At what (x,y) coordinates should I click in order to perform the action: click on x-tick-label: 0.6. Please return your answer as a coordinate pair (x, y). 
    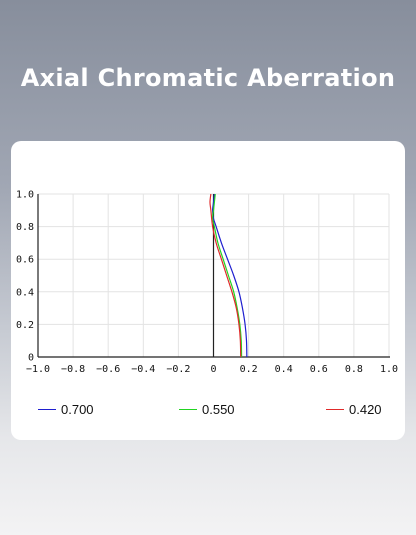
    Looking at the image, I should click on (319, 369).